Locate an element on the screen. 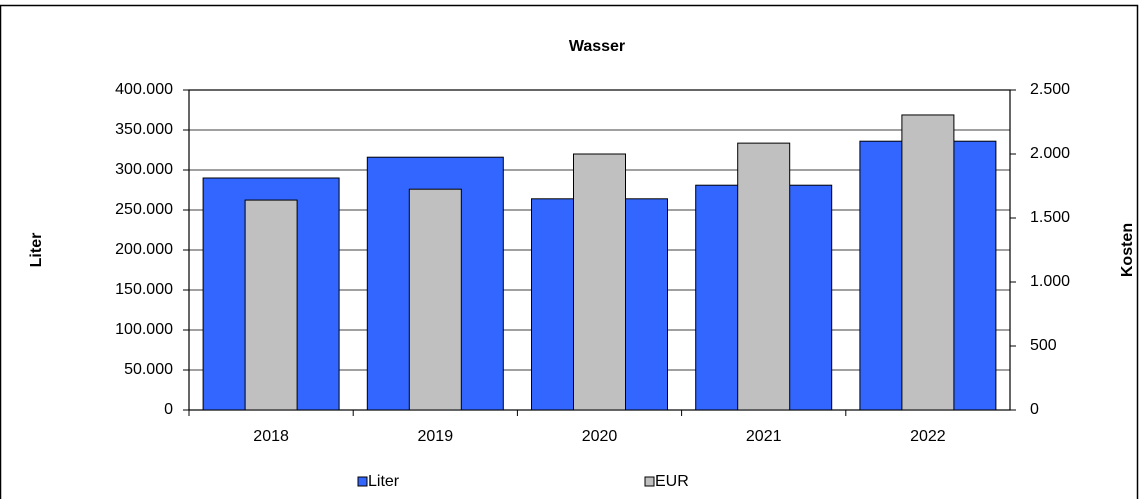 The height and width of the screenshot is (499, 1140). legend-label: Liter is located at coordinates (384, 481).